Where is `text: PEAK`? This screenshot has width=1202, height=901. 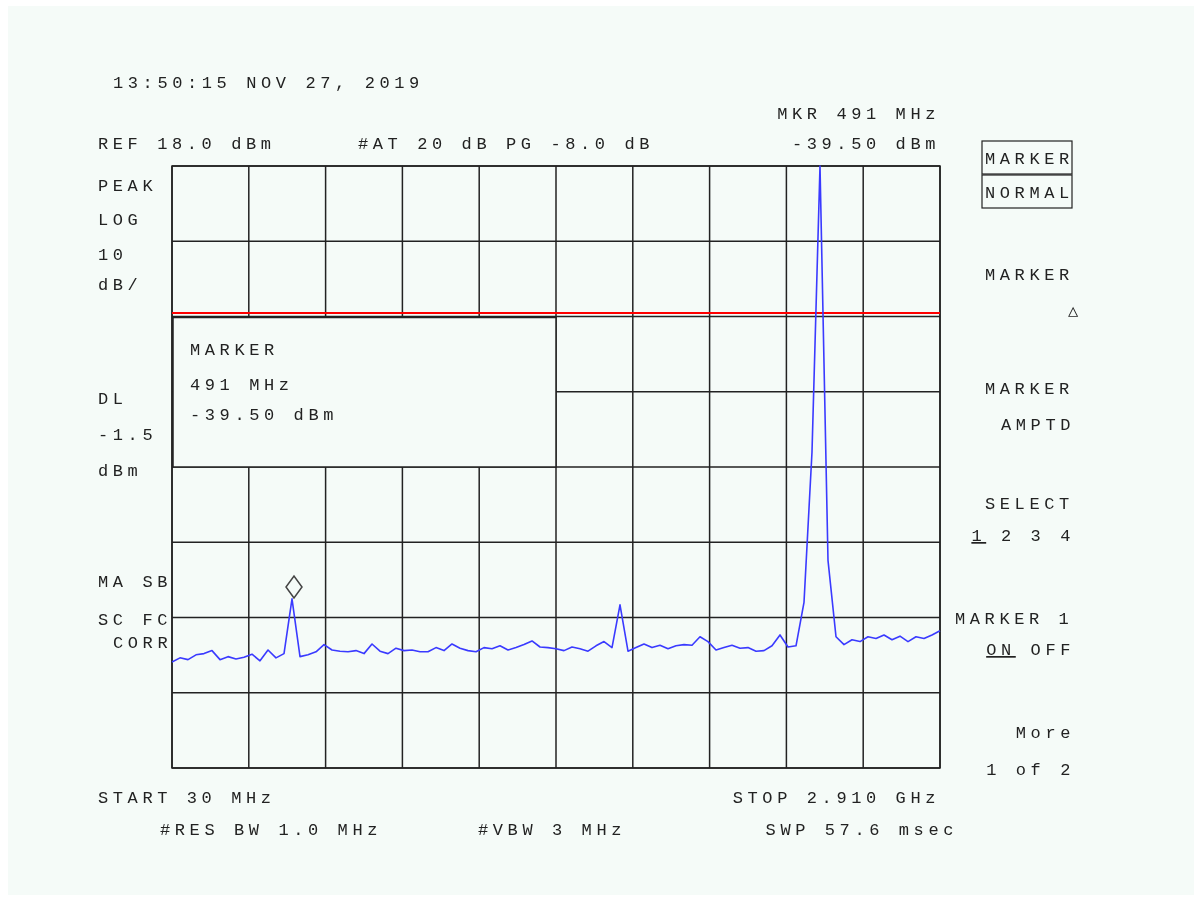
text: PEAK is located at coordinates (128, 186).